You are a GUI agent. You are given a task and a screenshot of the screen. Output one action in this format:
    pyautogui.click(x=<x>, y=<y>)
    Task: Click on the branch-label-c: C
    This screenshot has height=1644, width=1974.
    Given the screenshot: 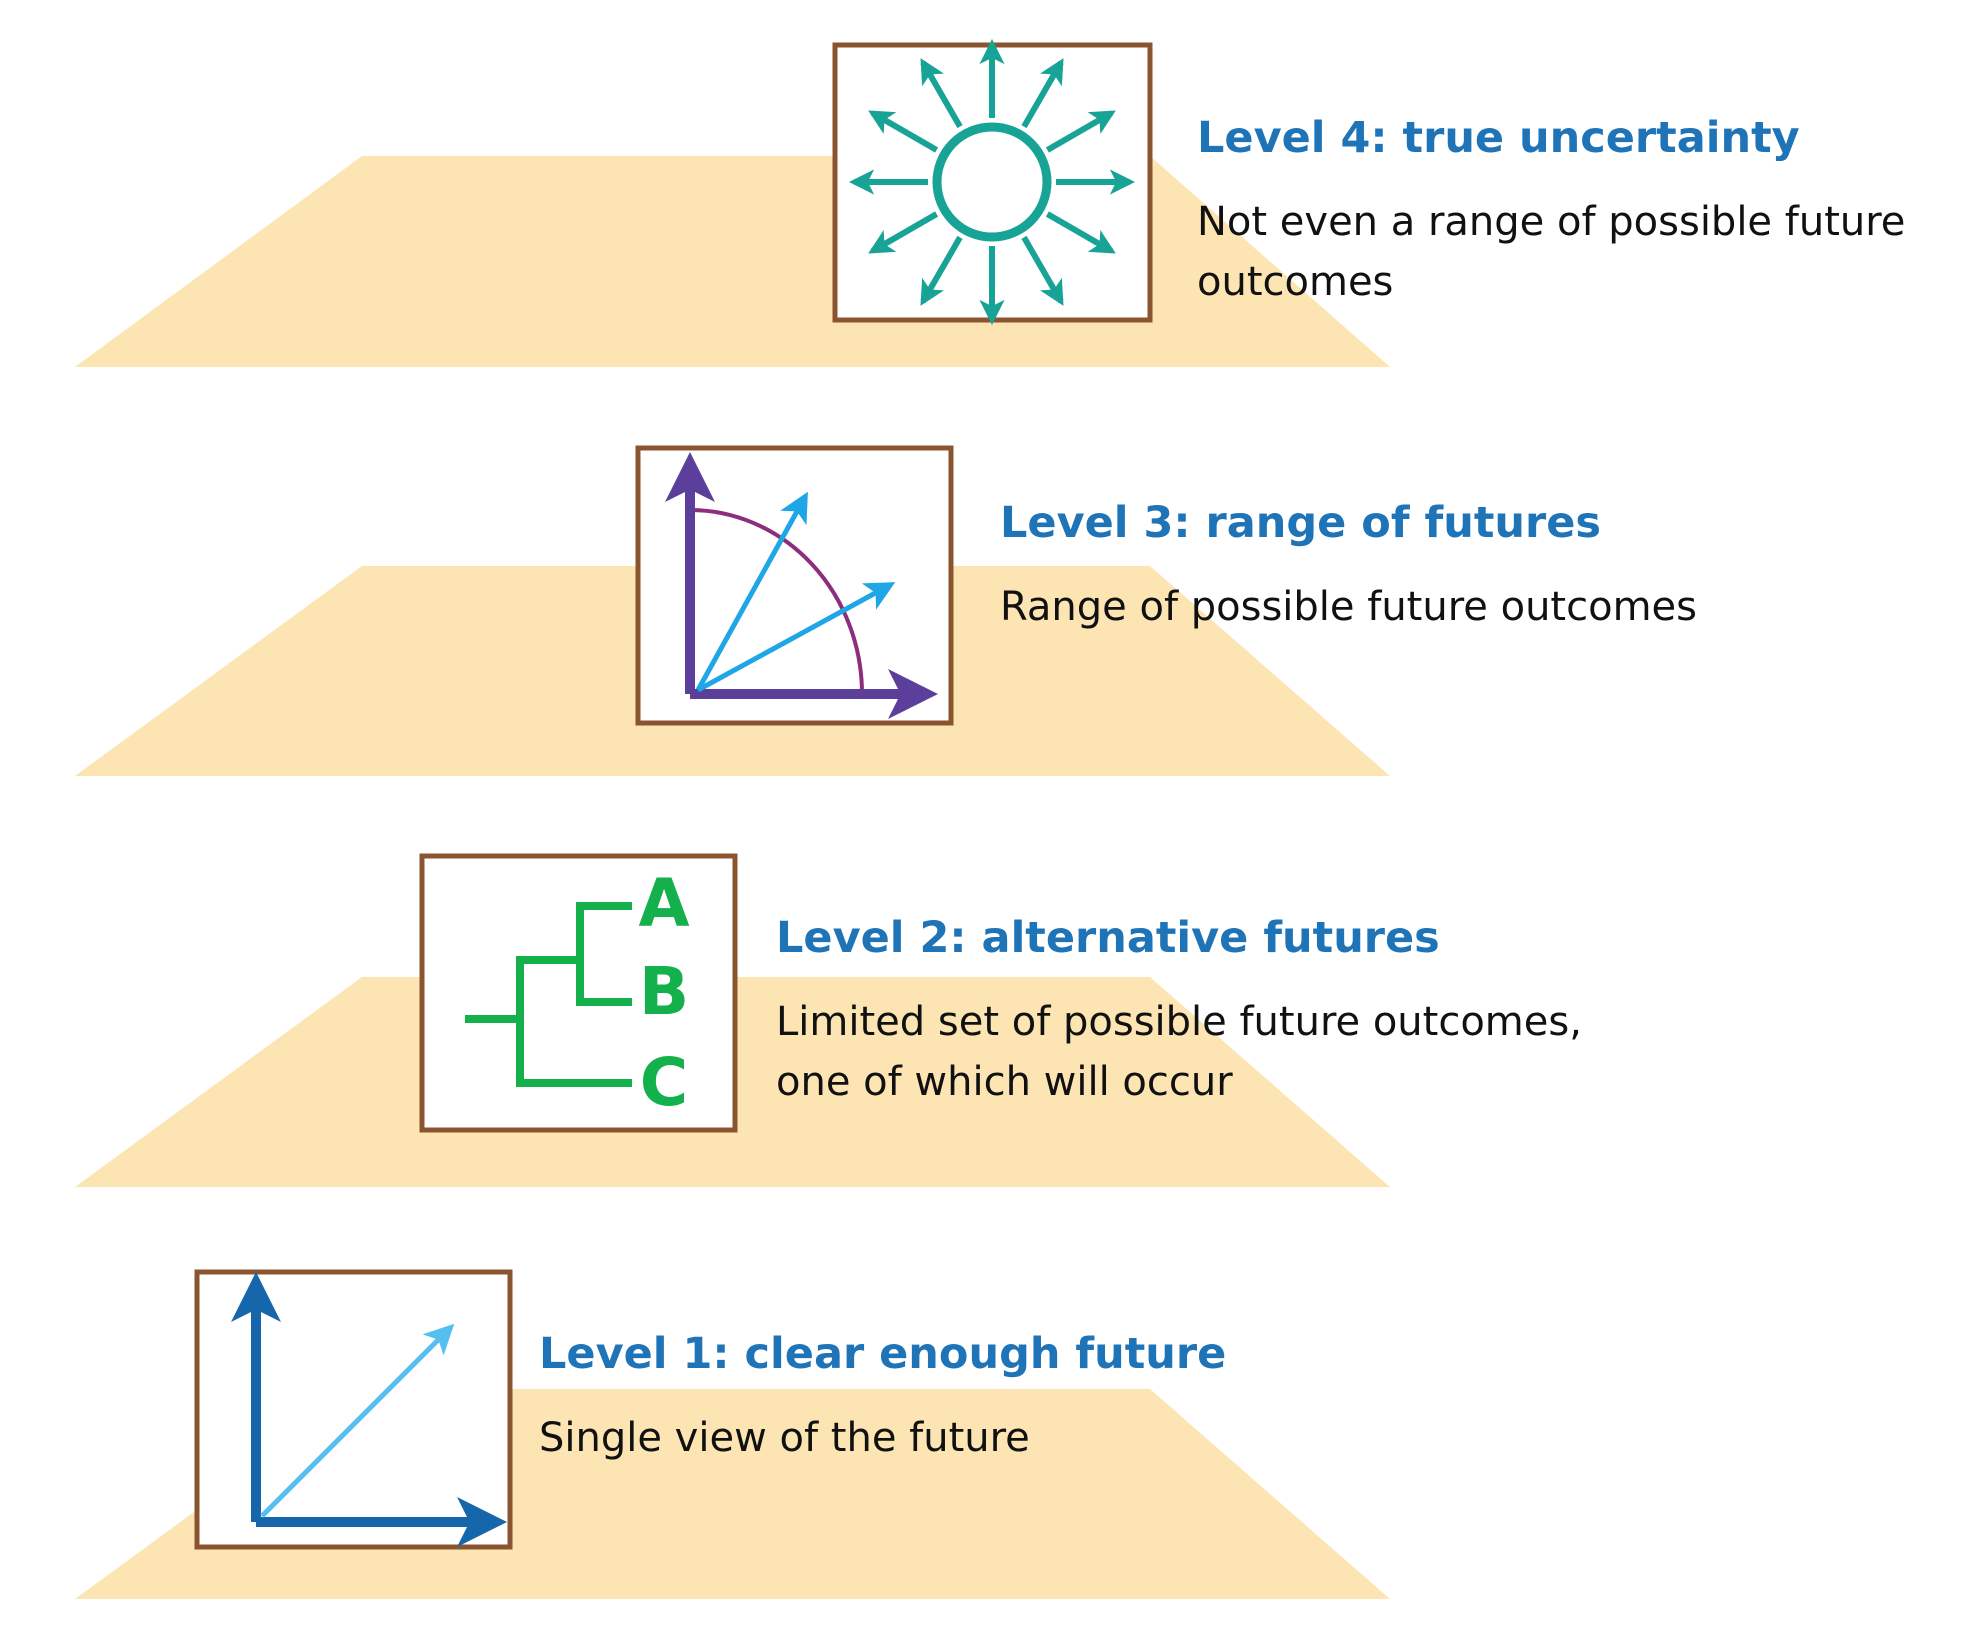 What is the action you would take?
    pyautogui.click(x=664, y=1082)
    